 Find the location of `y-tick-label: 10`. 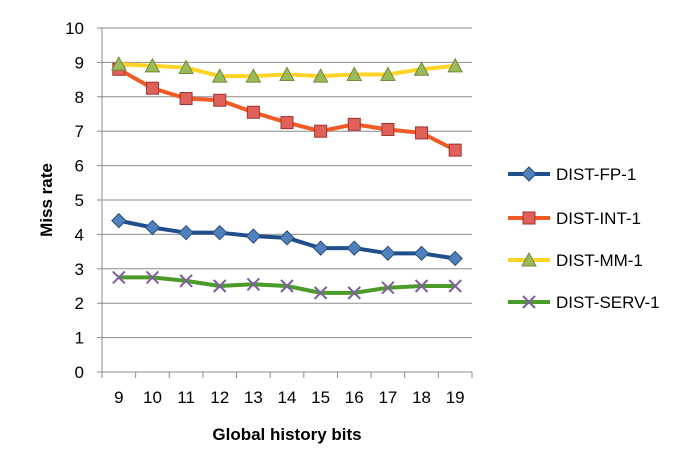

y-tick-label: 10 is located at coordinates (74, 28).